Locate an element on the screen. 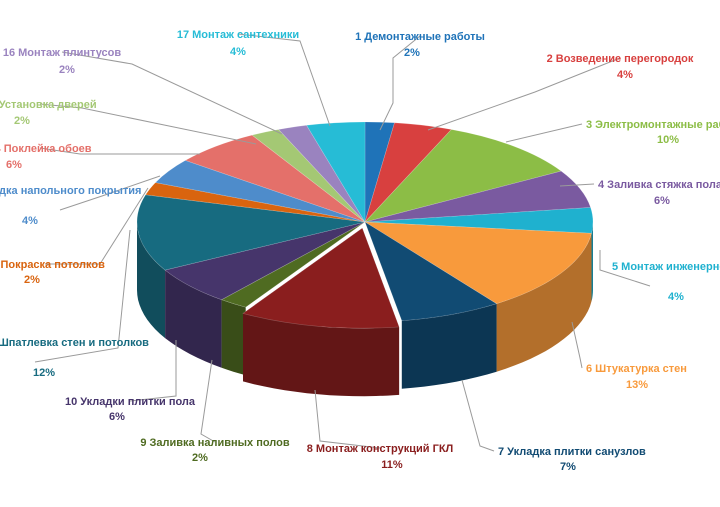 The height and width of the screenshot is (507, 720). slice-name-label-9: 9 Заливка наливных полов is located at coordinates (215, 443).